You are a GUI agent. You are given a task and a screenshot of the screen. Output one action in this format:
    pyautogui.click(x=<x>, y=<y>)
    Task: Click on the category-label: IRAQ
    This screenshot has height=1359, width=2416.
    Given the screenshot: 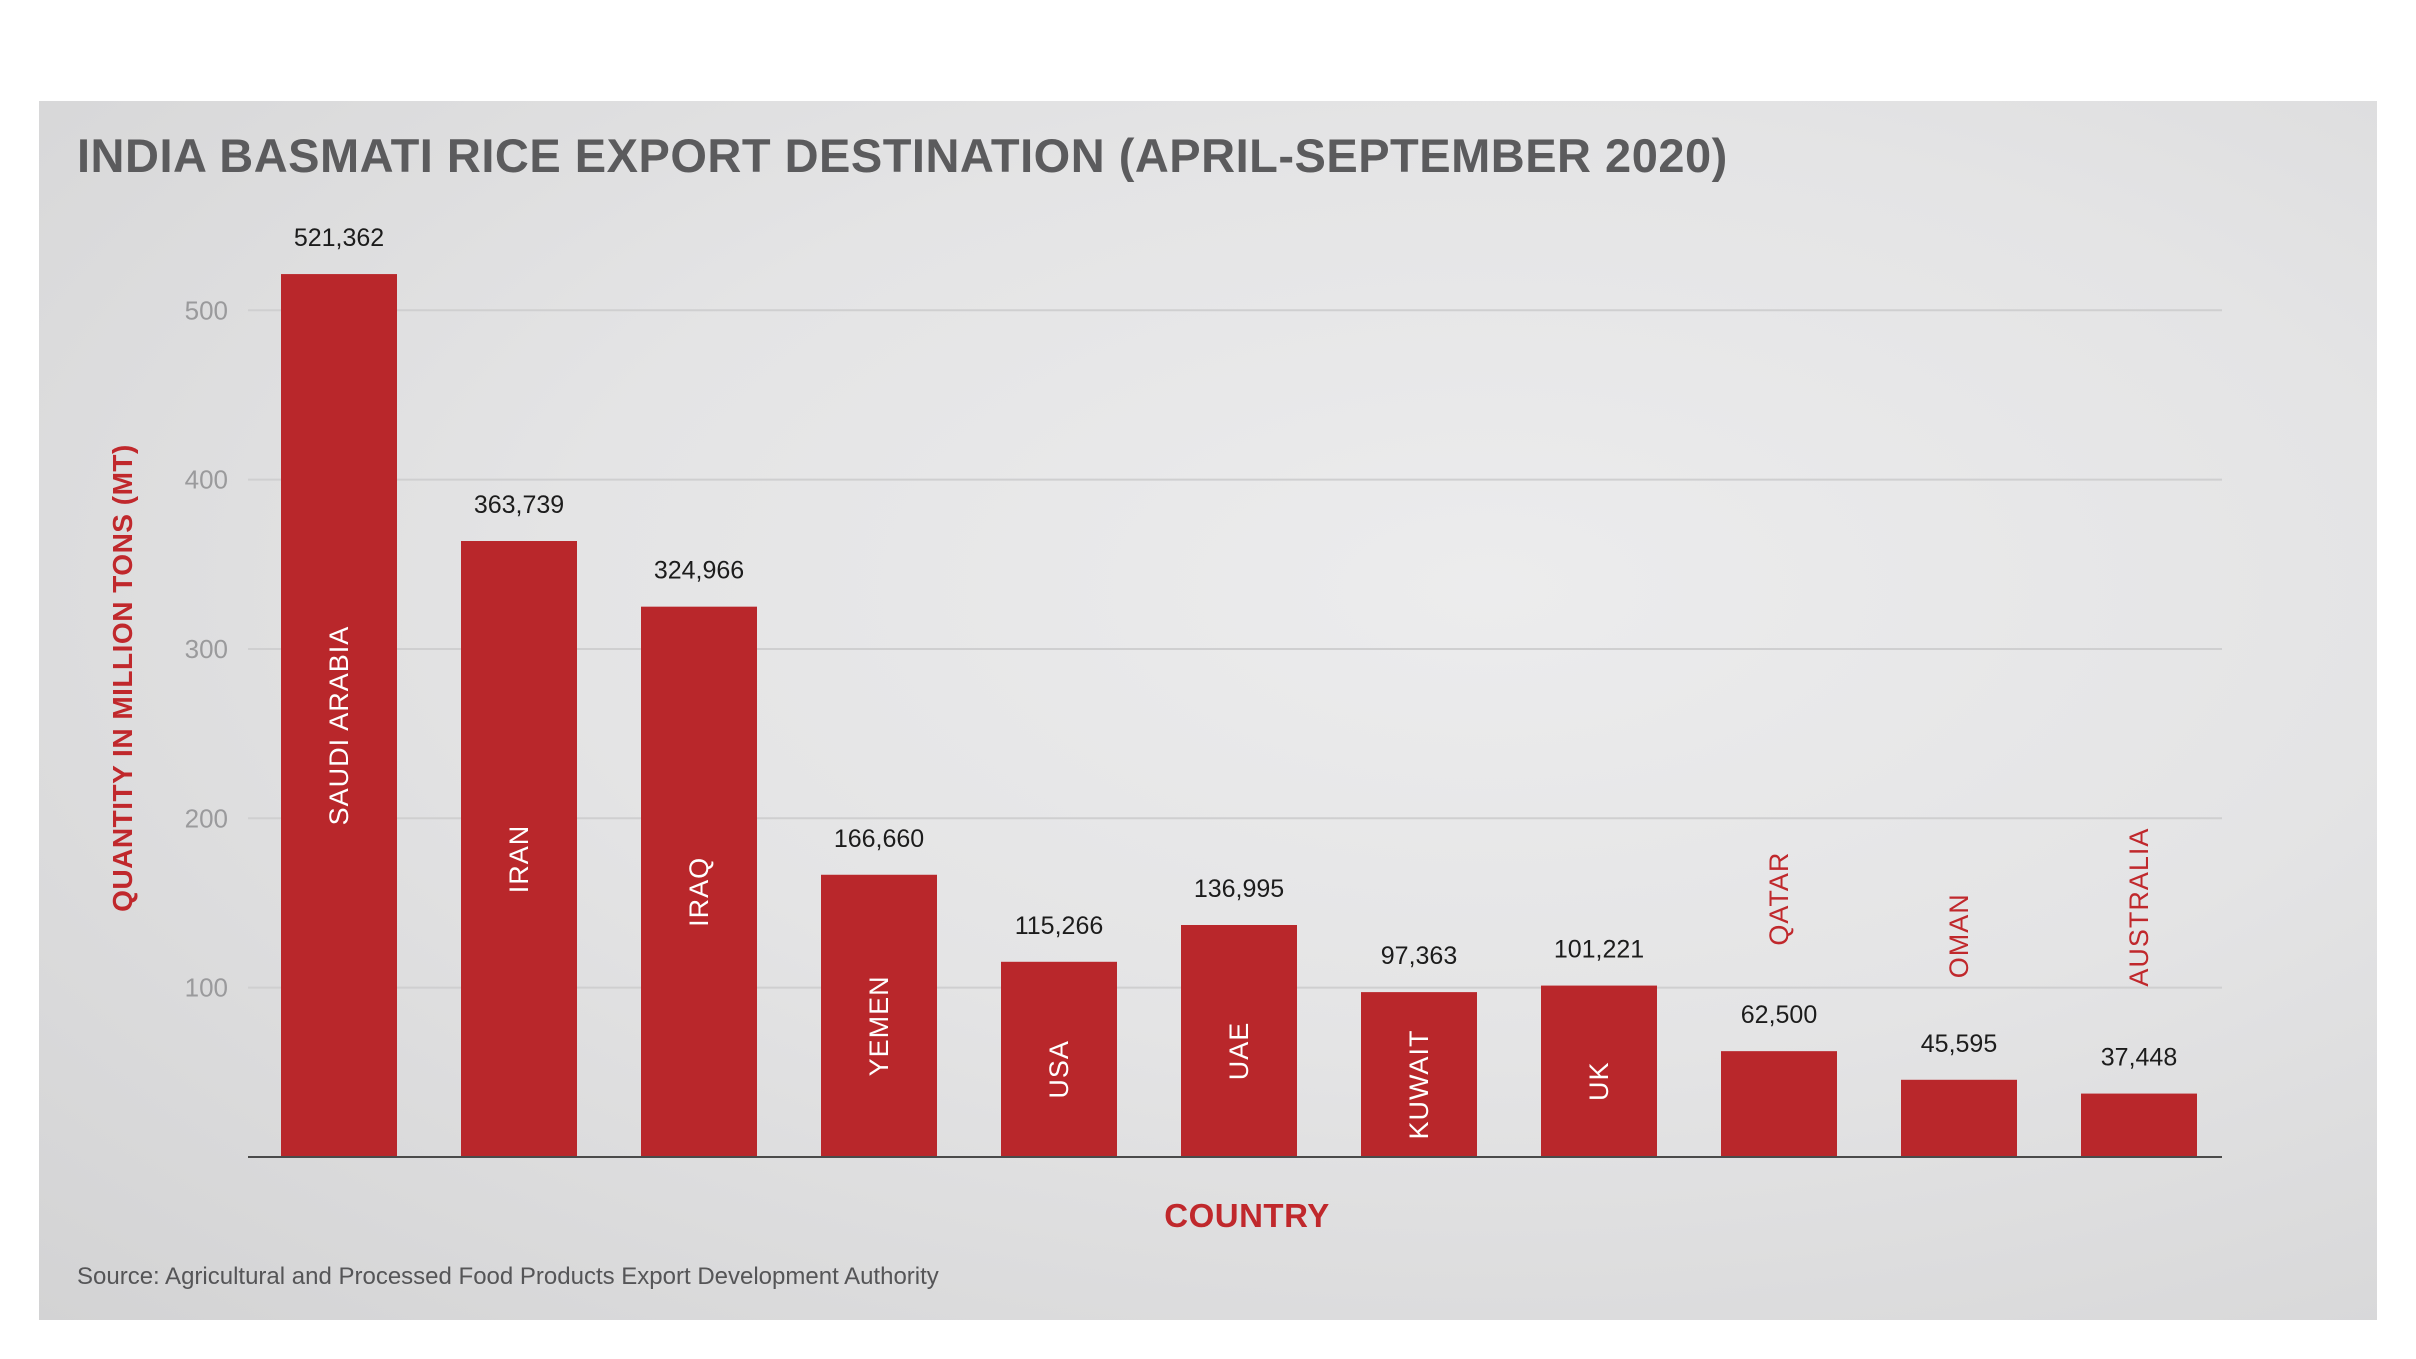 What is the action you would take?
    pyautogui.click(x=699, y=892)
    